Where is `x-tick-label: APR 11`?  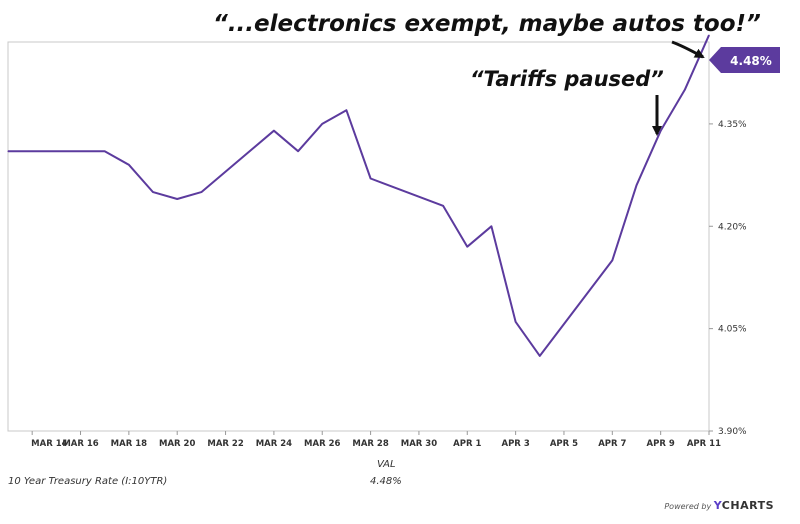
x-tick-label: APR 11 is located at coordinates (704, 444).